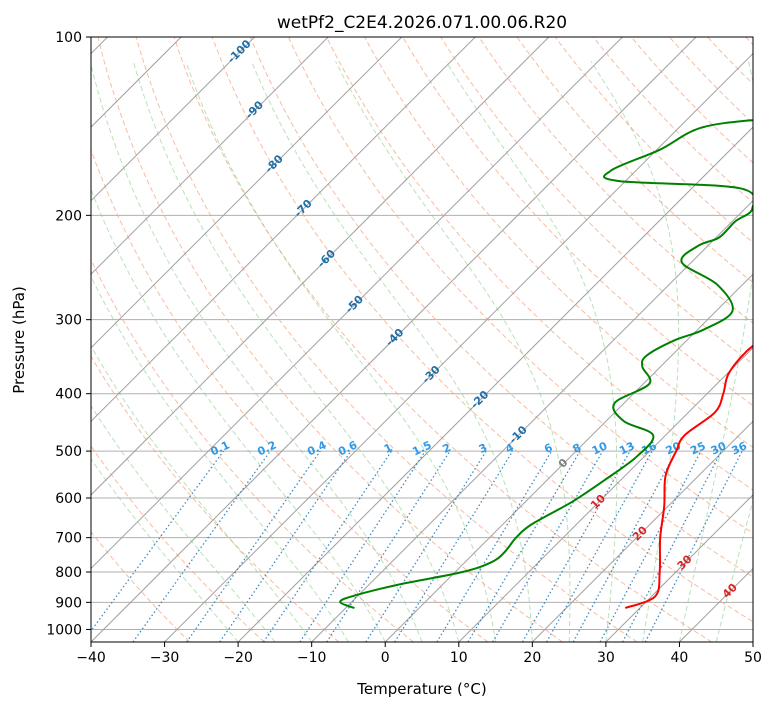 This screenshot has height=708, width=775. I want to click on isotherm-label: -50, so click(354, 303).